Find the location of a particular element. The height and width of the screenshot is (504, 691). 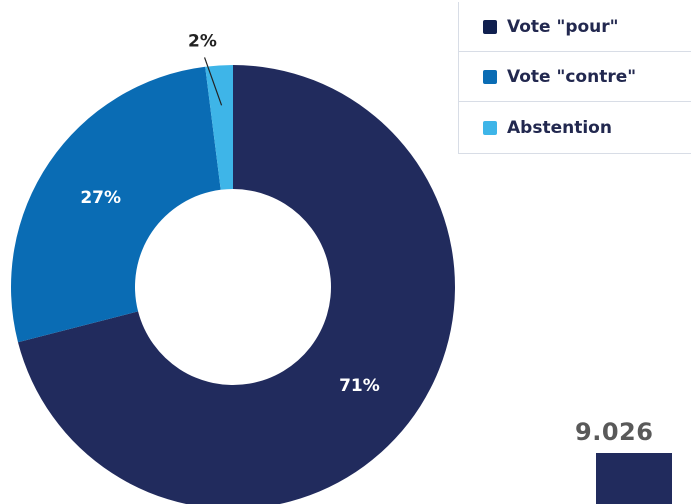

legend-item-pour: Vote "pour" is located at coordinates (575, 27).